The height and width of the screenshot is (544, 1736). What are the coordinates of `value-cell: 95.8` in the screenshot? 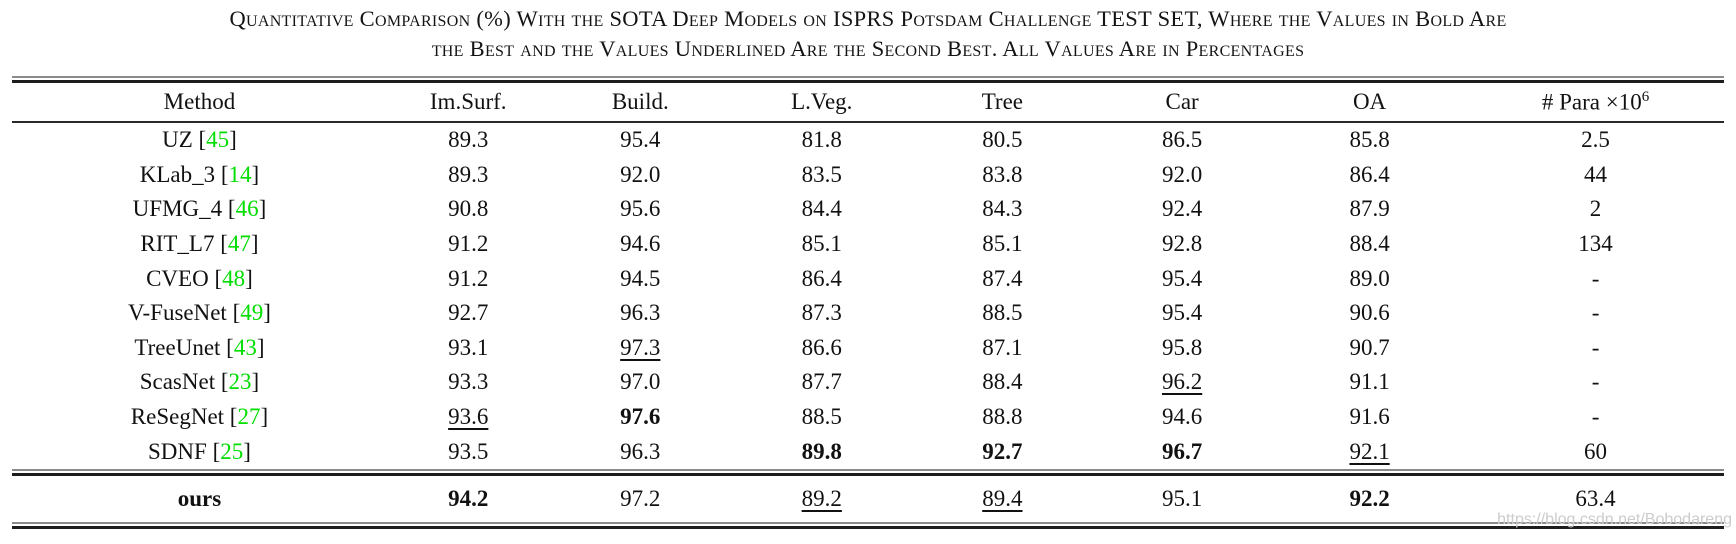 It's located at (1182, 347).